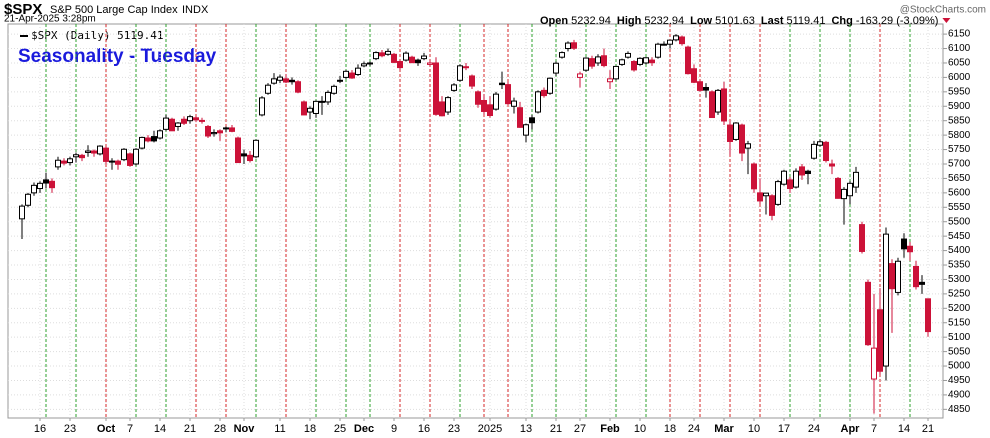 The width and height of the screenshot is (990, 438). I want to click on x-tick-label: 28, so click(220, 429).